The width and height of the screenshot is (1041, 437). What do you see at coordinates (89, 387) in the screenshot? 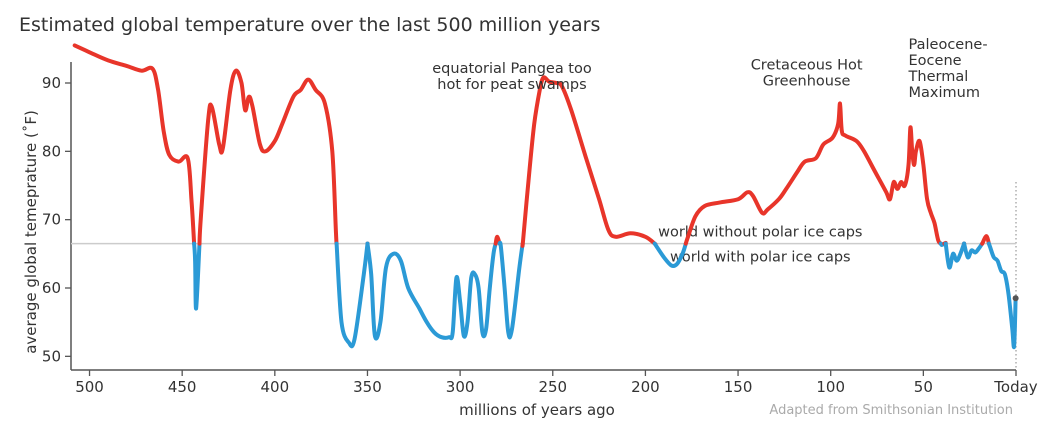
I see `x-tick-label: 500` at bounding box center [89, 387].